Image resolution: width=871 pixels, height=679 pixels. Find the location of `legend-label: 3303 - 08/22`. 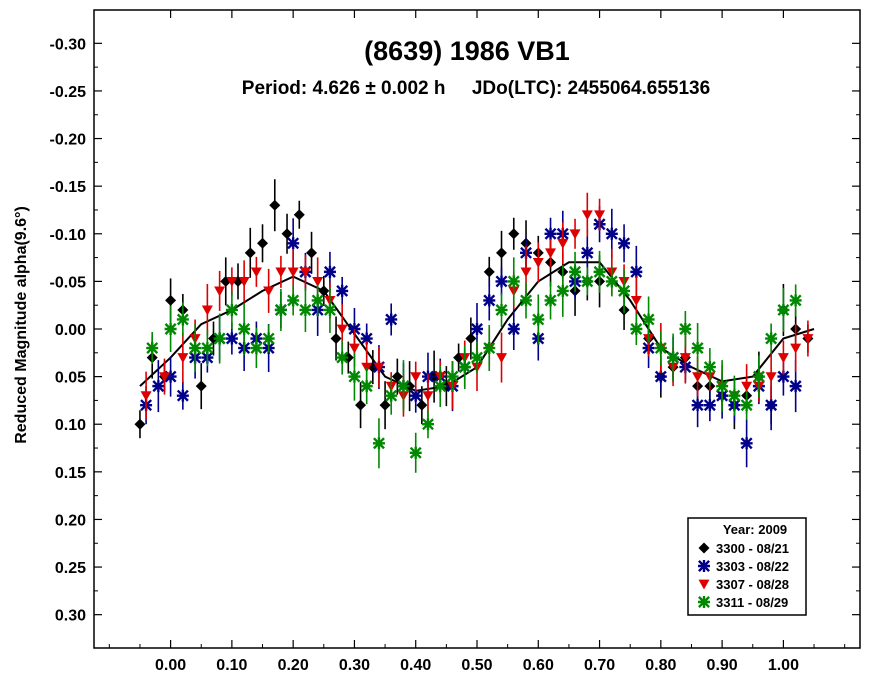

legend-label: 3303 - 08/22 is located at coordinates (752, 566).